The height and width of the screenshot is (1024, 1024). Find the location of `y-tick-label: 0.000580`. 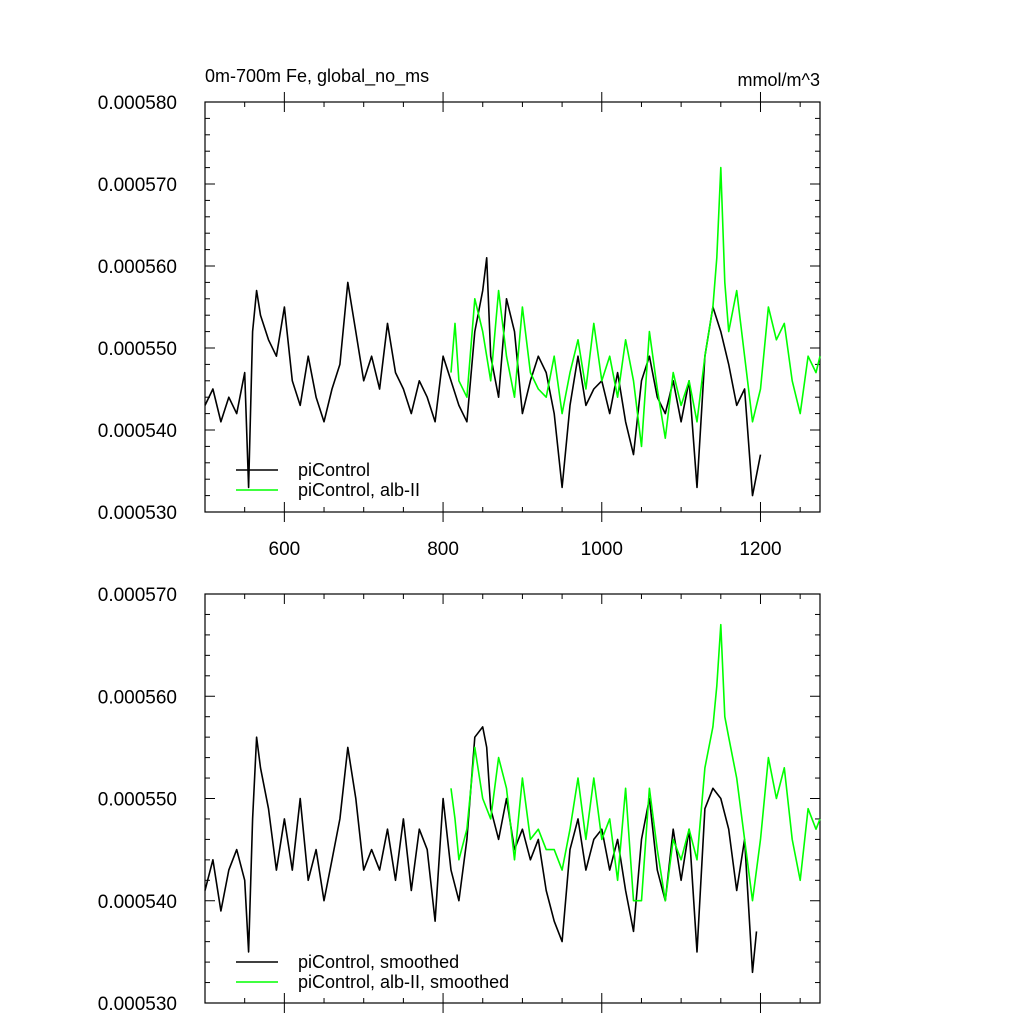

y-tick-label: 0.000580 is located at coordinates (137, 103).